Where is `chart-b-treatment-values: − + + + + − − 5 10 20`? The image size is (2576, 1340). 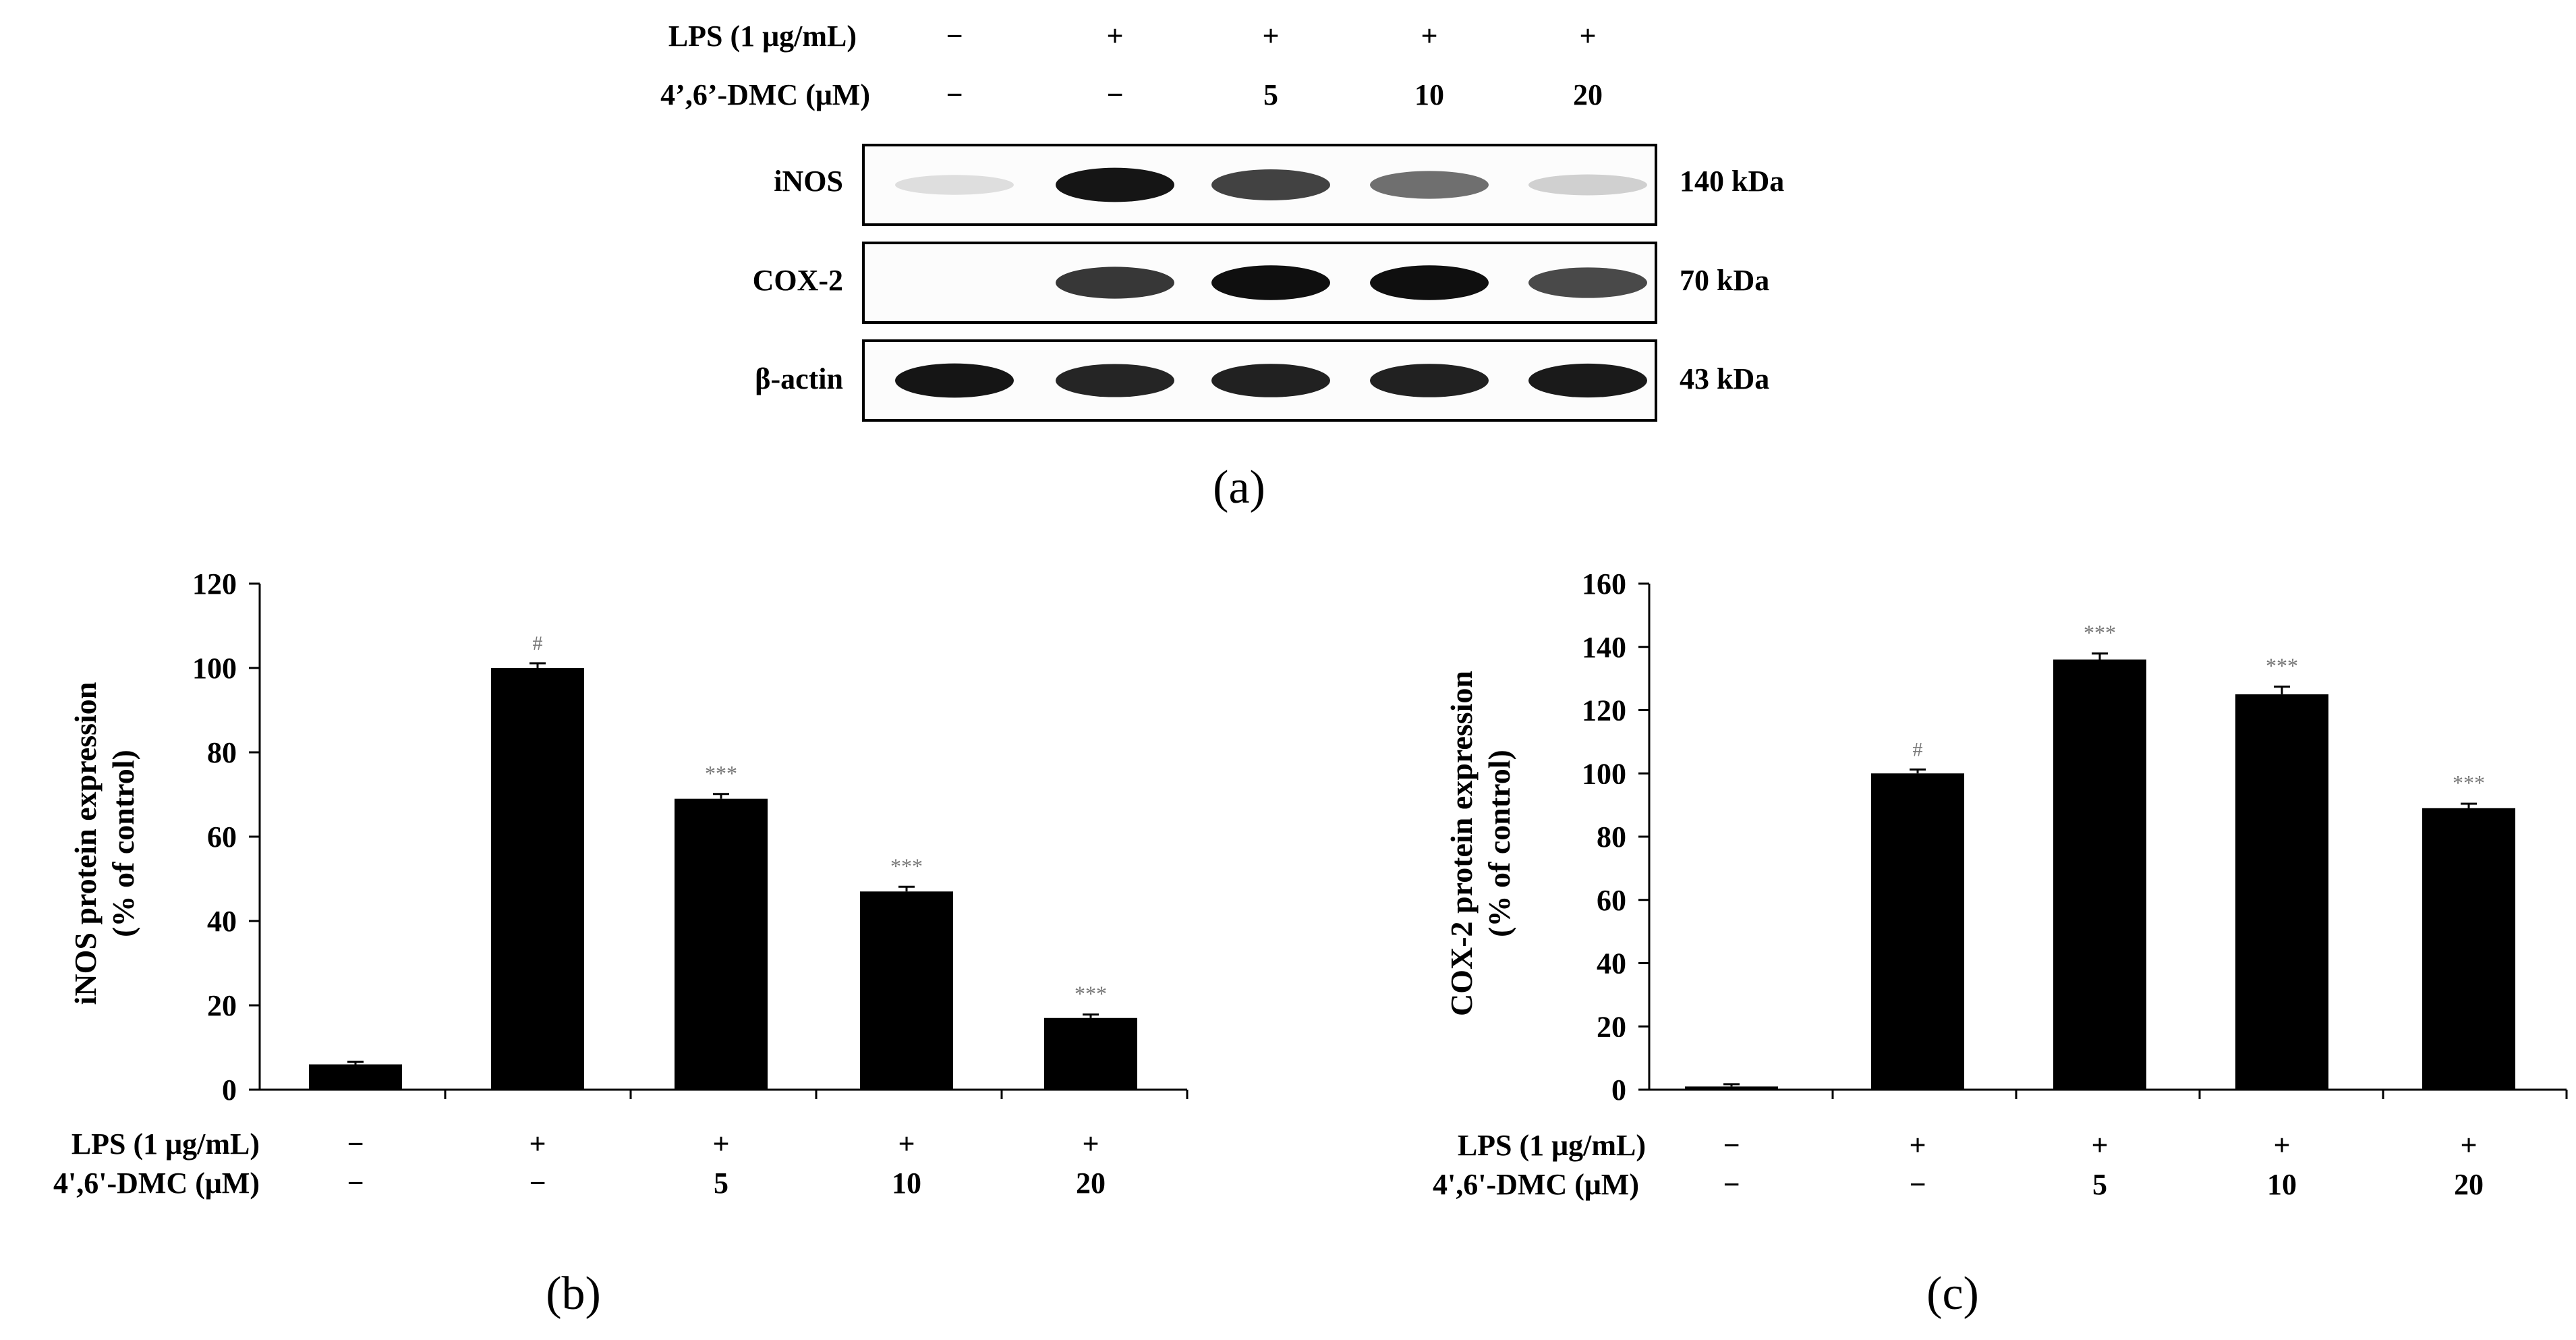 chart-b-treatment-values: − + + + + − − 5 10 20 is located at coordinates (726, 1163).